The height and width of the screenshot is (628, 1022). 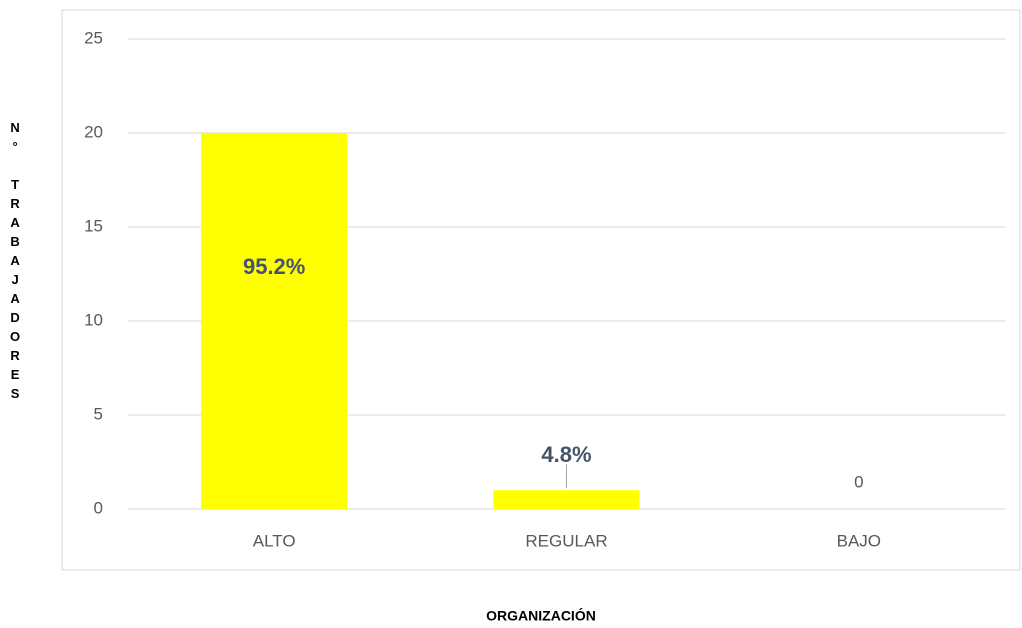 I want to click on y-tick-label: 15, so click(x=93, y=225).